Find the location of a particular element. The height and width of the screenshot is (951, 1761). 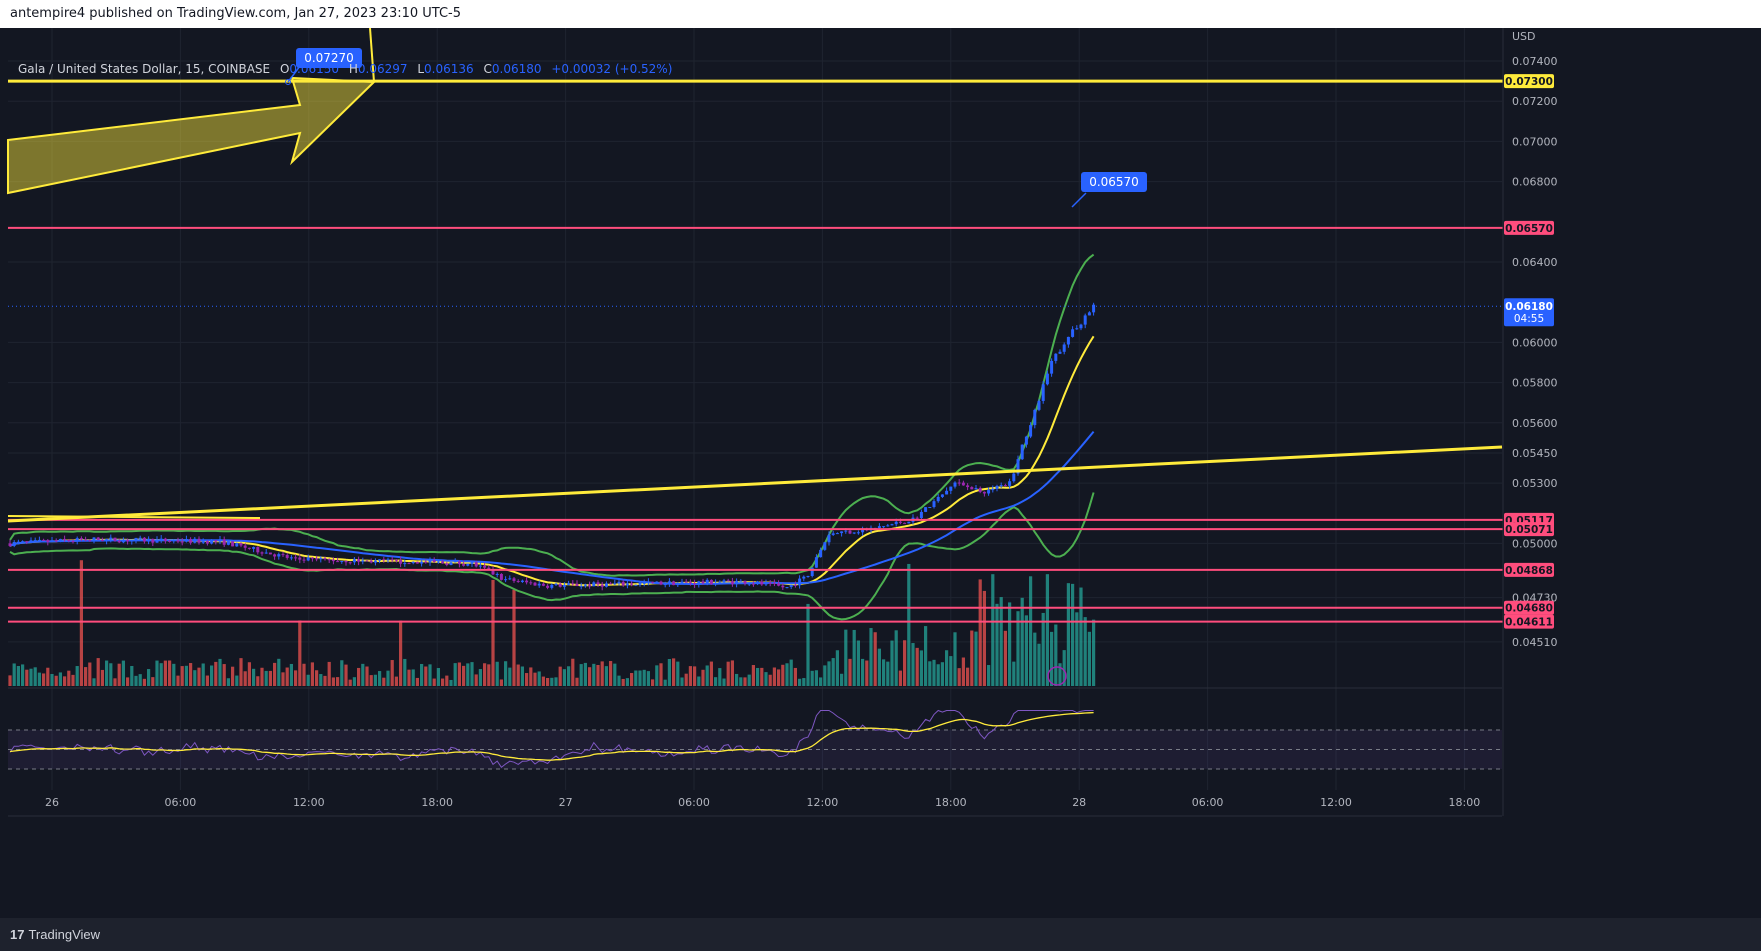

callout-2-label: 0.06570 is located at coordinates (1114, 182).